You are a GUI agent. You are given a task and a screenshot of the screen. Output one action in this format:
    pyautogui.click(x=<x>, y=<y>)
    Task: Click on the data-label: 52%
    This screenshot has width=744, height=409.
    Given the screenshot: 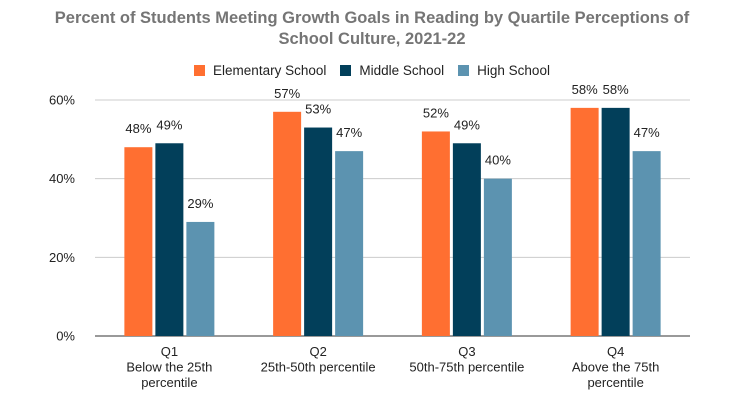 What is the action you would take?
    pyautogui.click(x=436, y=112)
    